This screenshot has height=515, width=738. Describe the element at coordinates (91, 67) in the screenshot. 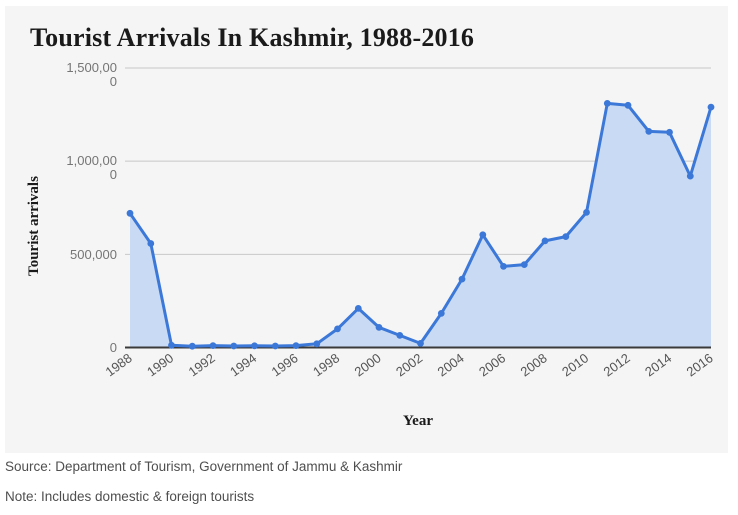

I see `y-tick-label: 1,500,00` at that location.